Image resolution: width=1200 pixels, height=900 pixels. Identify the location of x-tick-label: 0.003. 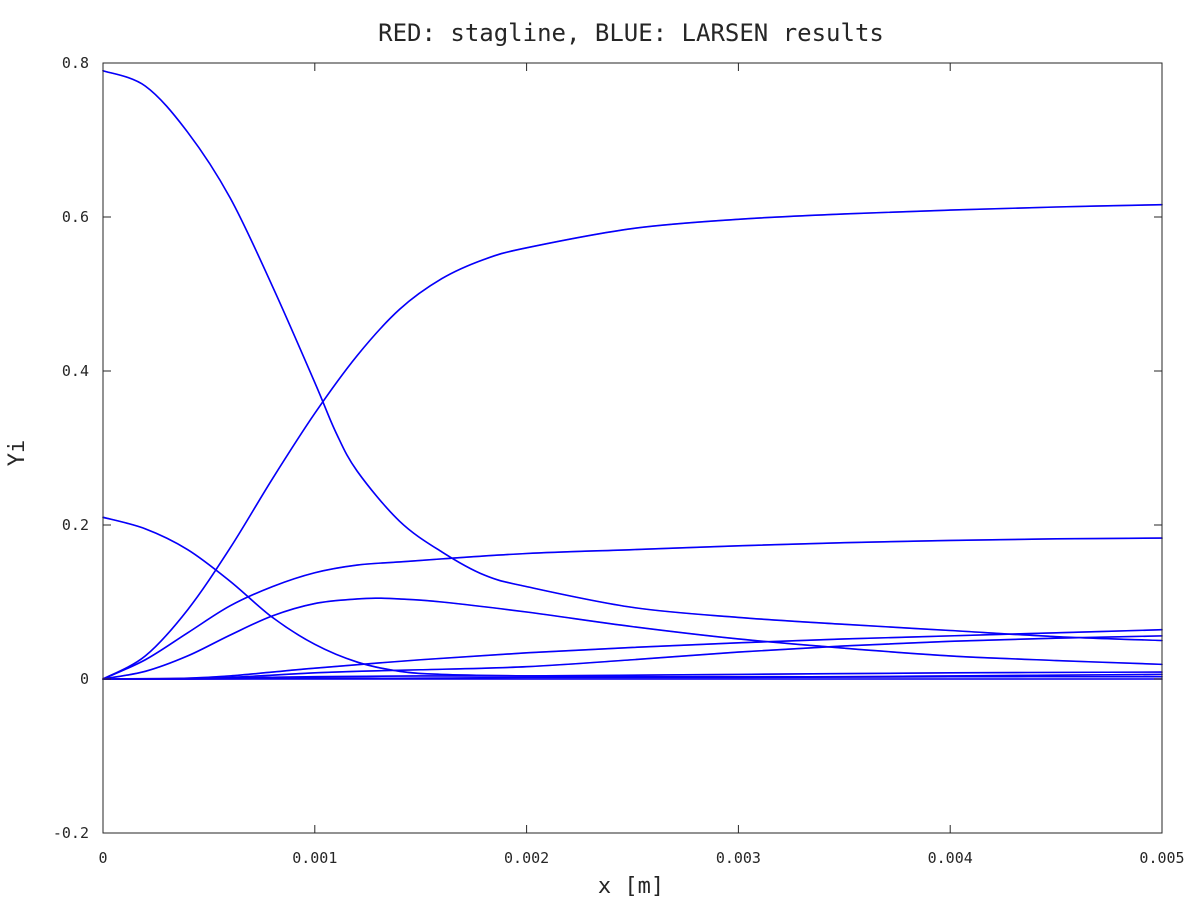
(738, 858).